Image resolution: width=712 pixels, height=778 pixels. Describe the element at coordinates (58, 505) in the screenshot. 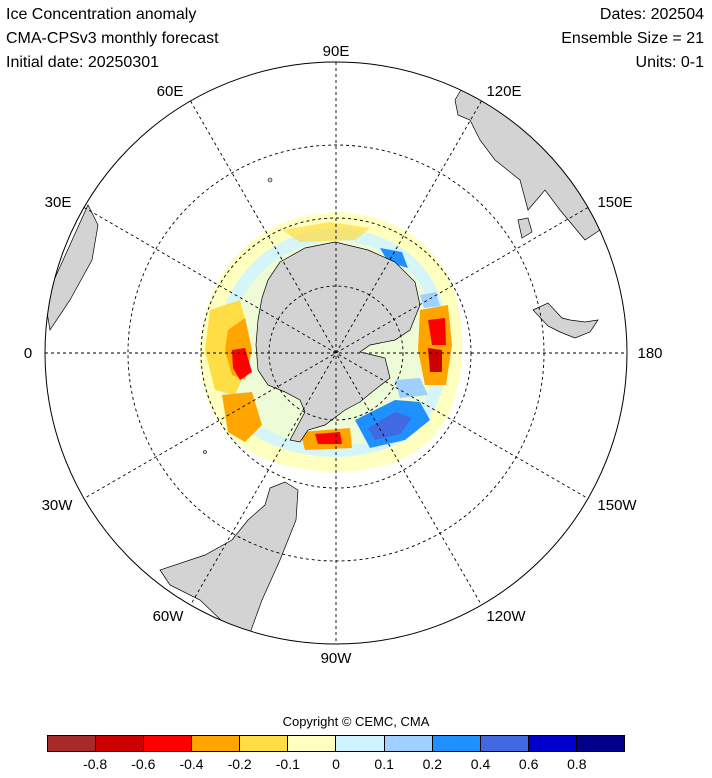

I see `lon-label-30w: 30W` at that location.